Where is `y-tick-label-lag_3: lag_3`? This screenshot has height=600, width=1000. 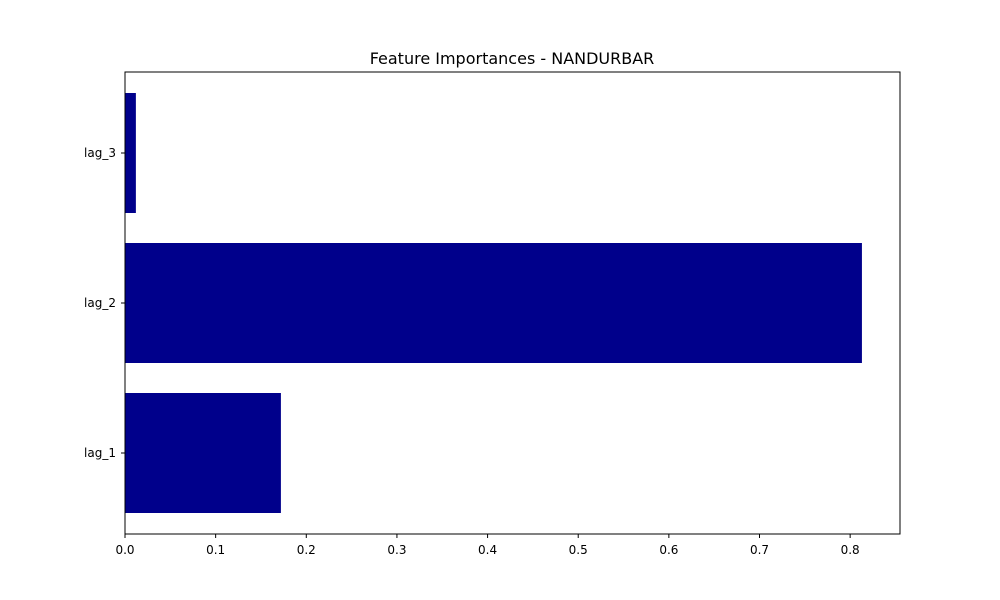 y-tick-label-lag_3: lag_3 is located at coordinates (100, 153).